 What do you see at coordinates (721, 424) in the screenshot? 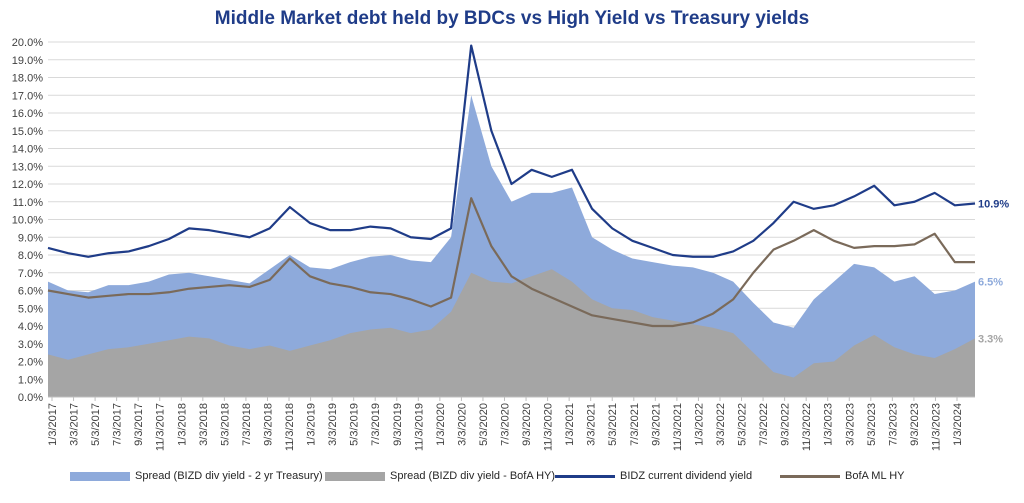
I see `x-tick-label: 3/3/2022` at bounding box center [721, 424].